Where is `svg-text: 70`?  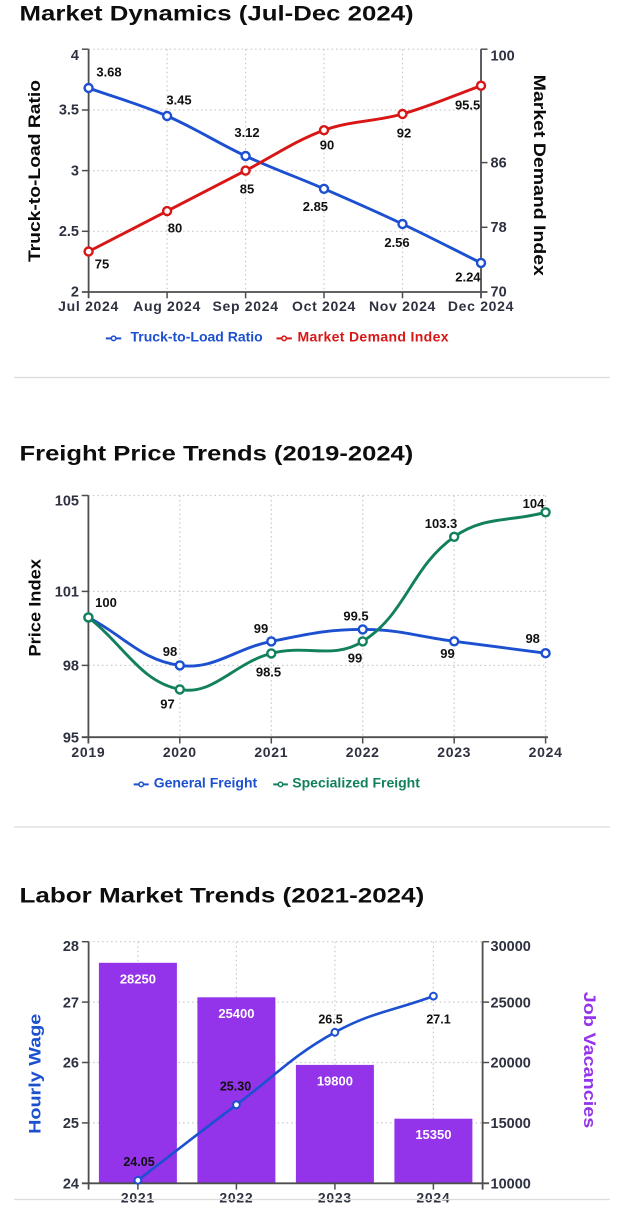 svg-text: 70 is located at coordinates (499, 293).